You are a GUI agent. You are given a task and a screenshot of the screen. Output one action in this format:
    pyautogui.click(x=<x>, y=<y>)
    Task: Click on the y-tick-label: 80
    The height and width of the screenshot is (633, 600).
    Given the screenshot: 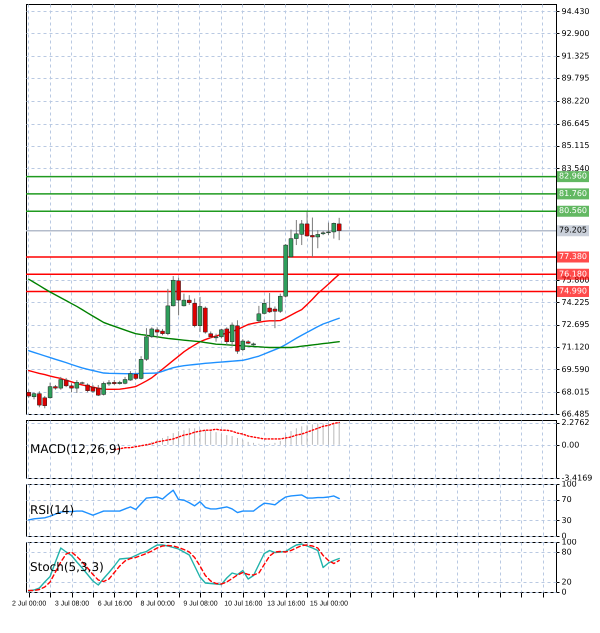 What is the action you would take?
    pyautogui.click(x=567, y=552)
    